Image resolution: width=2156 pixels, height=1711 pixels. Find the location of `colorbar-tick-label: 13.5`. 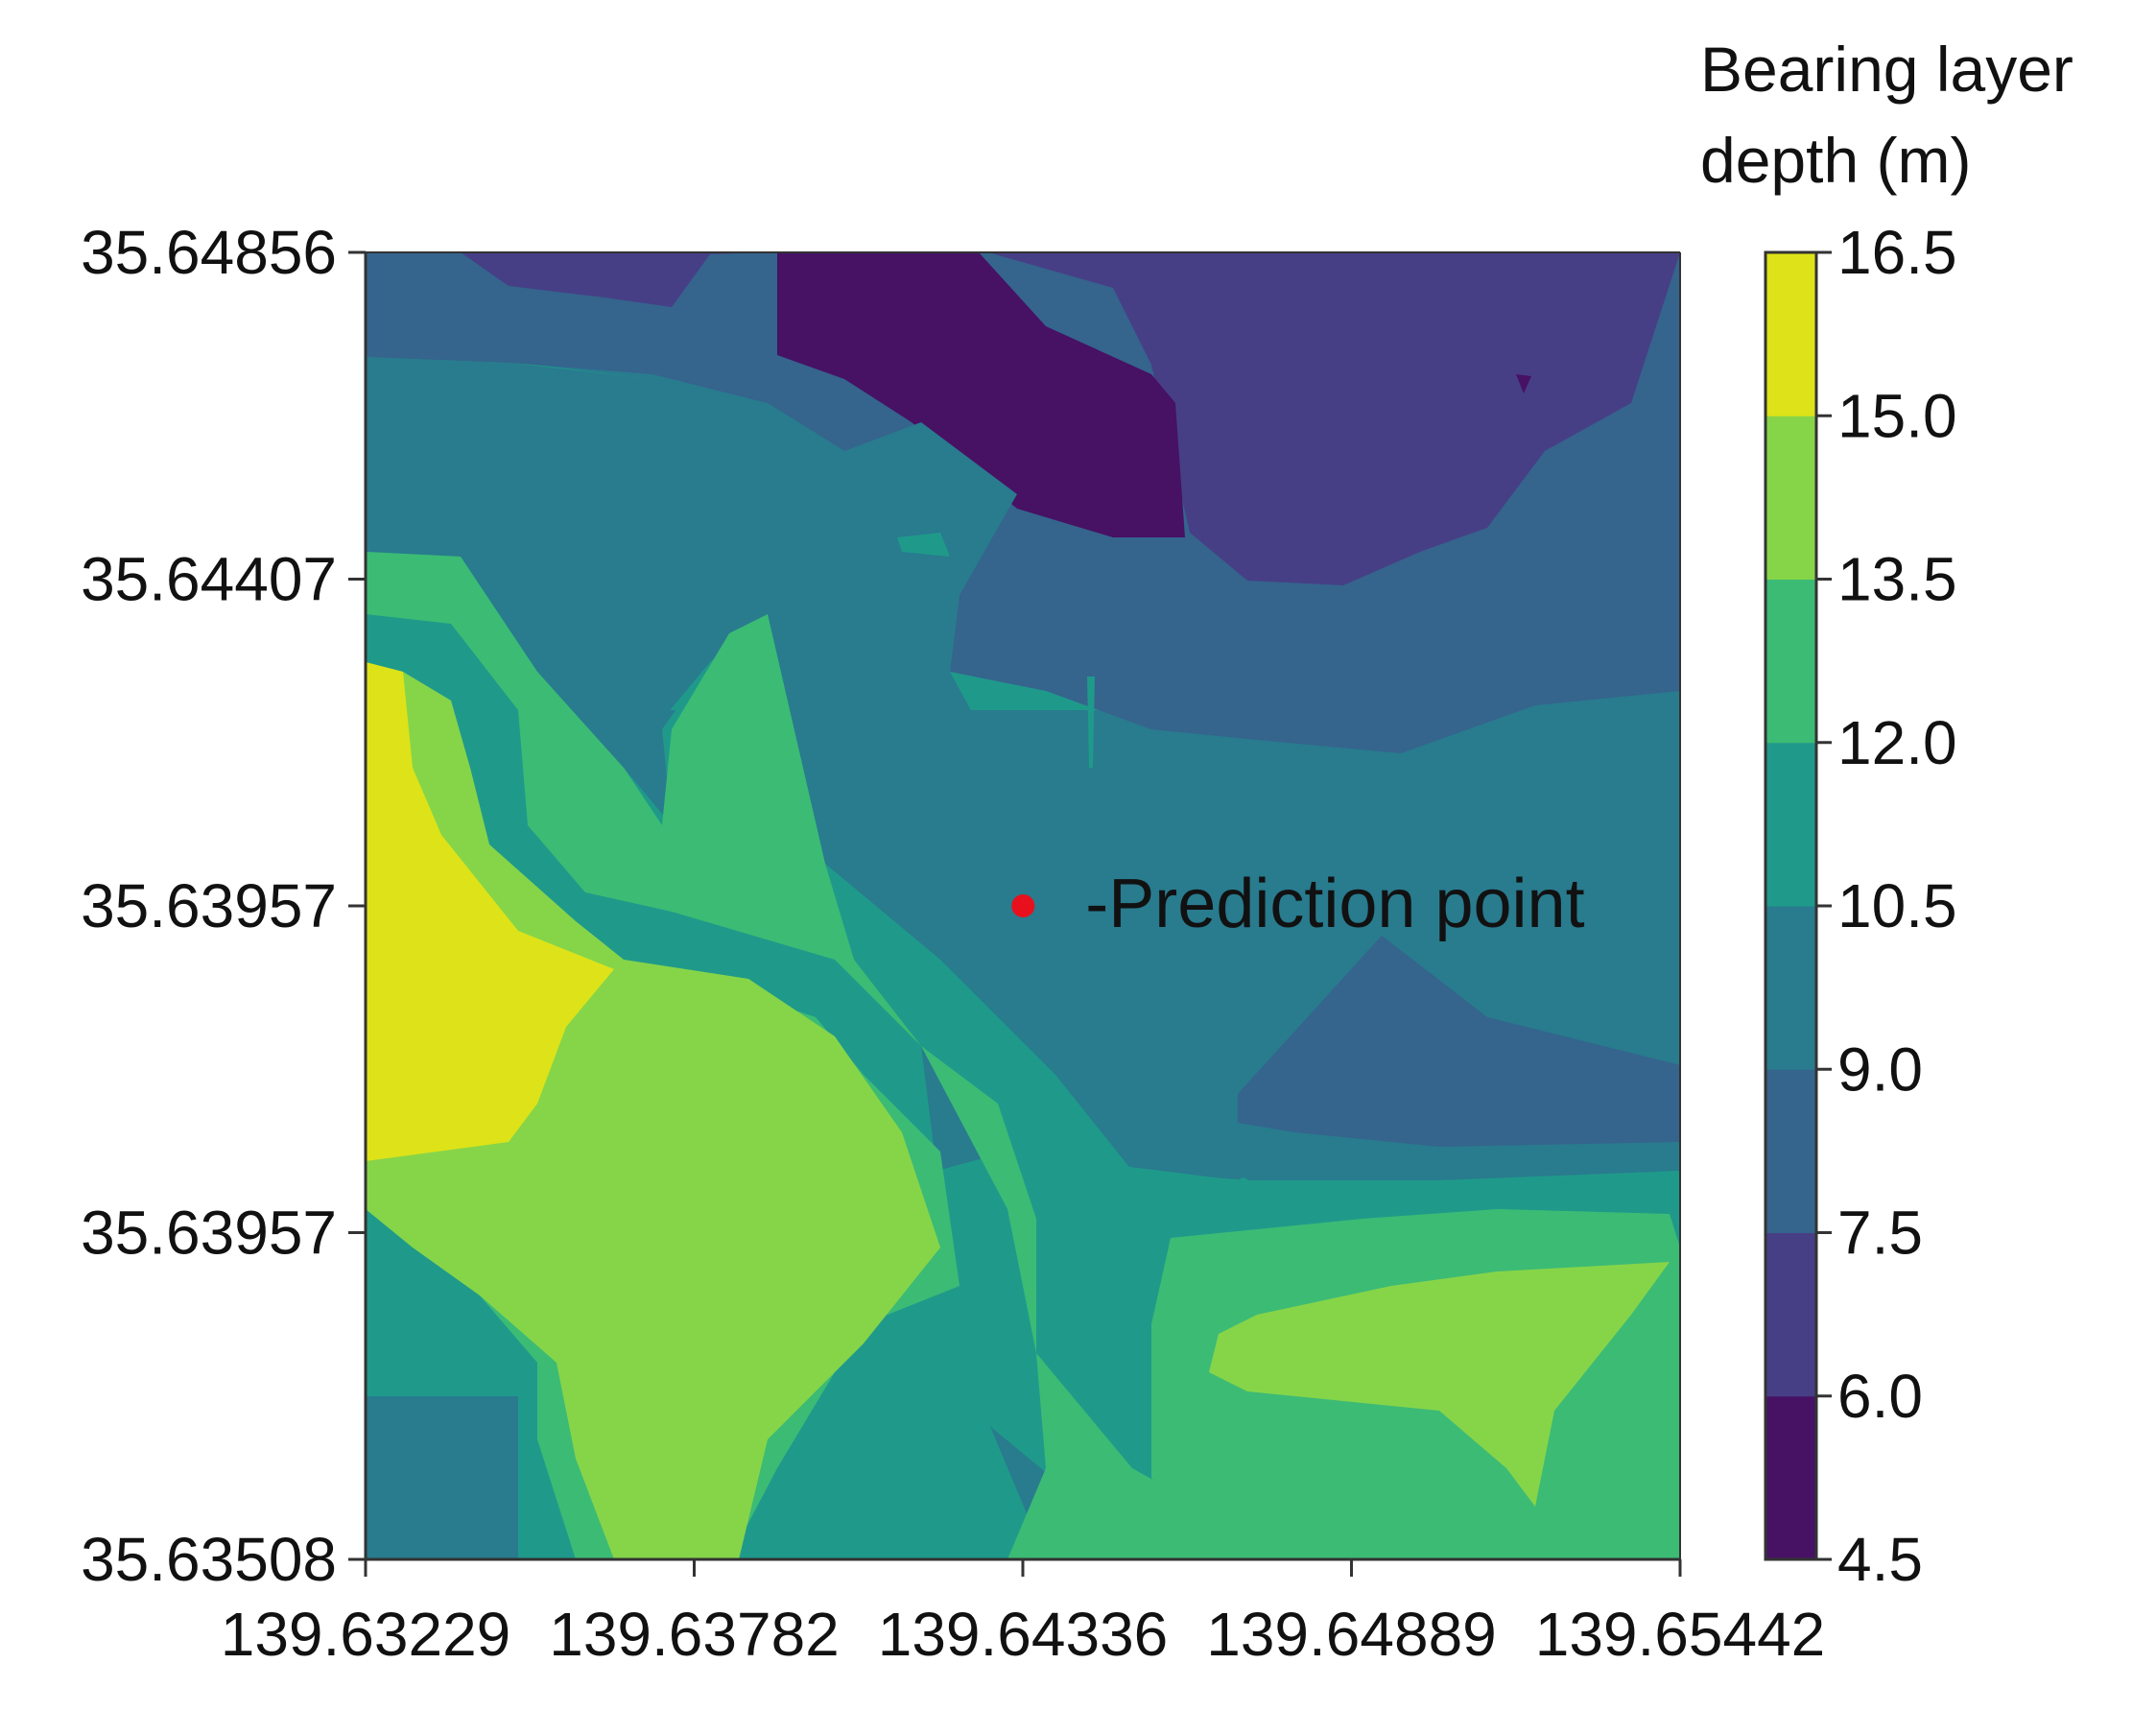

colorbar-tick-label: 13.5 is located at coordinates (1897, 579).